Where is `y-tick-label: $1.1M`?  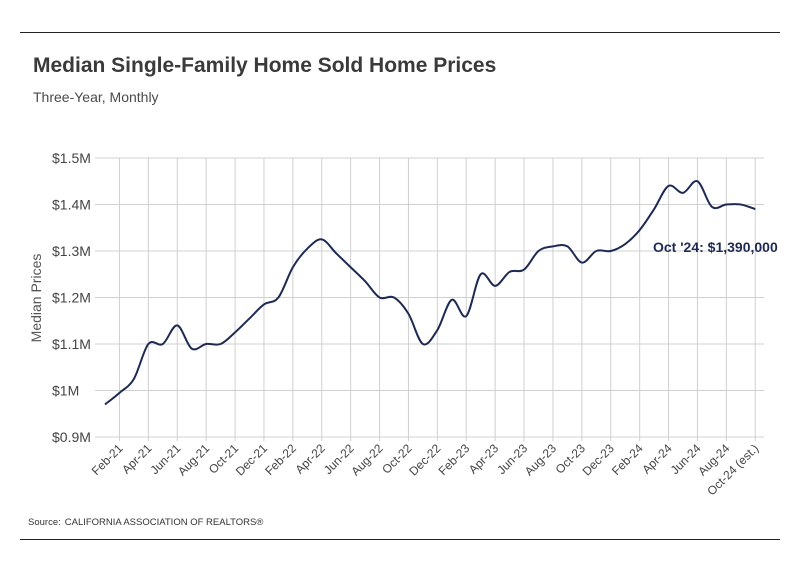 y-tick-label: $1.1M is located at coordinates (71, 344).